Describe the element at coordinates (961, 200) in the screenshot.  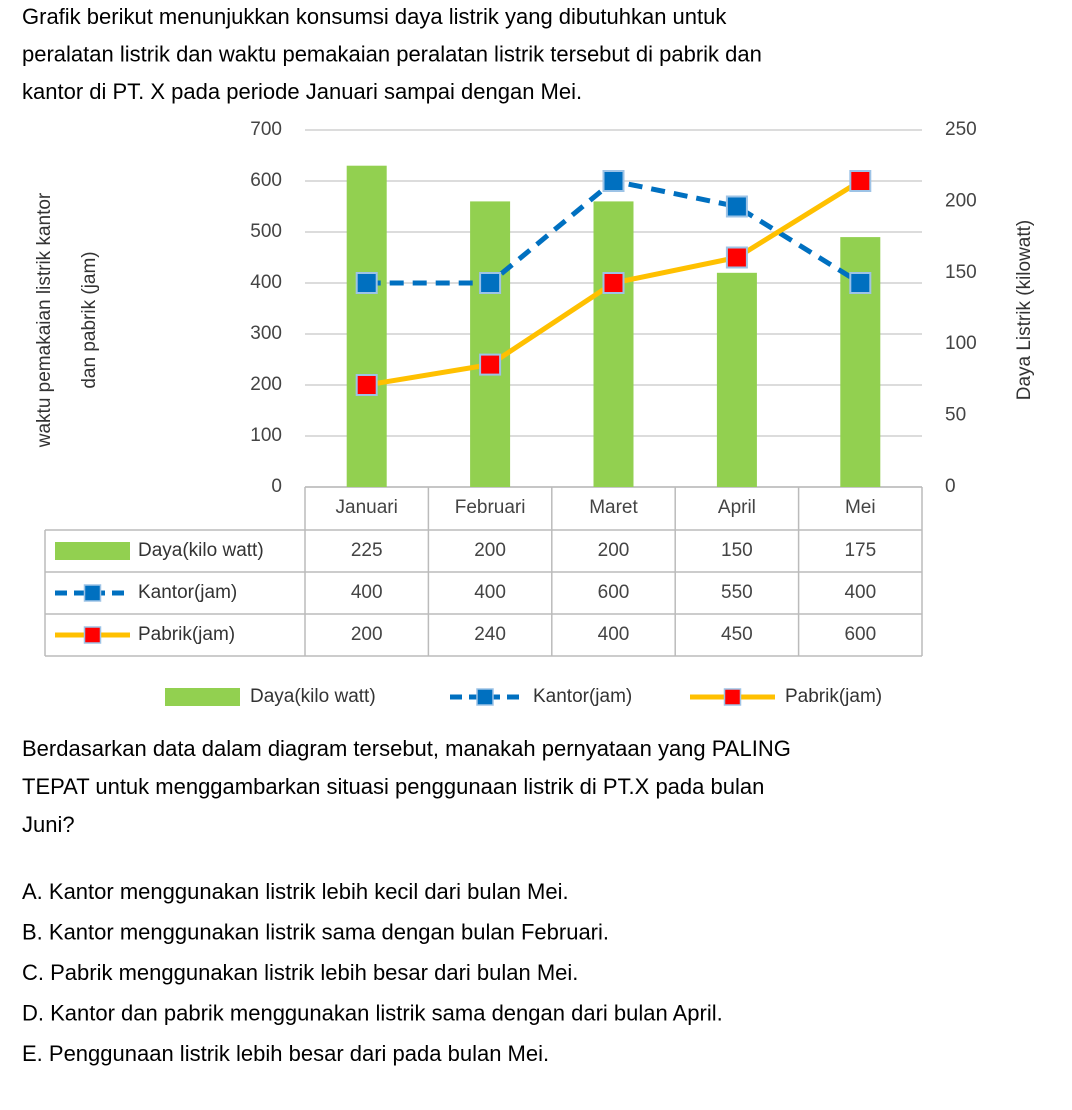
I see `y2-tick-label: 200` at that location.